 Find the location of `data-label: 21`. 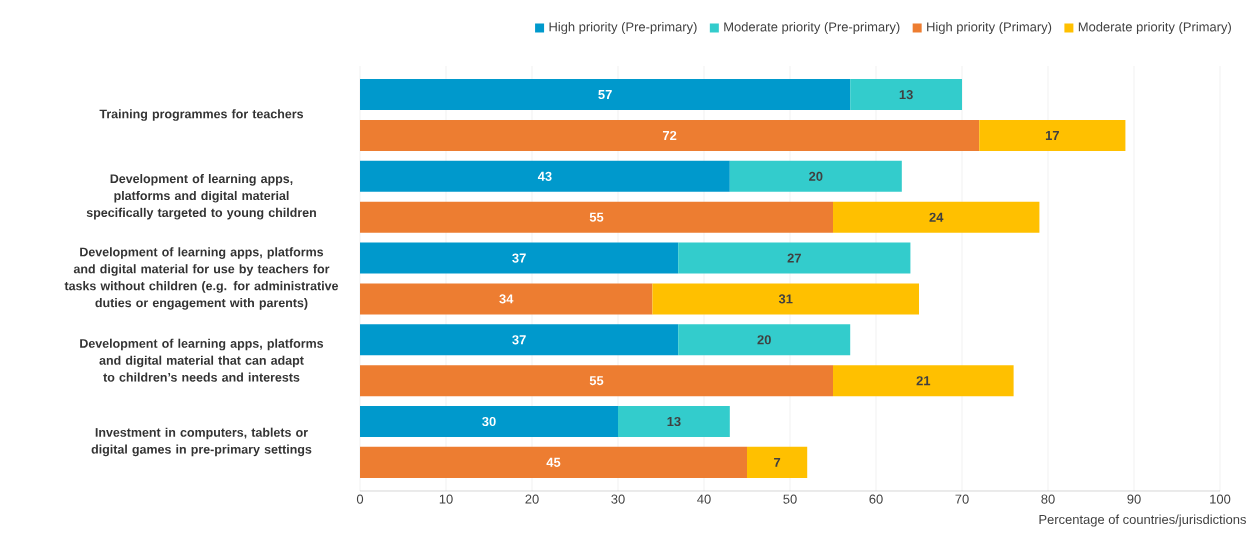

data-label: 21 is located at coordinates (923, 381).